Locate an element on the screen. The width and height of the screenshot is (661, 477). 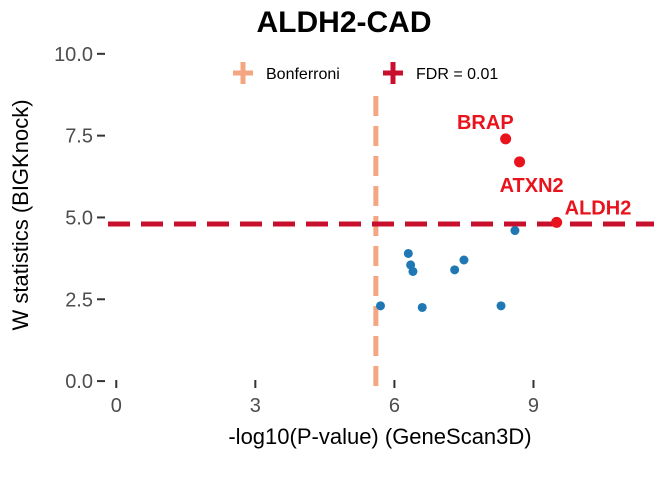
legend-label-fdr: FDR = 0.01 is located at coordinates (457, 74).